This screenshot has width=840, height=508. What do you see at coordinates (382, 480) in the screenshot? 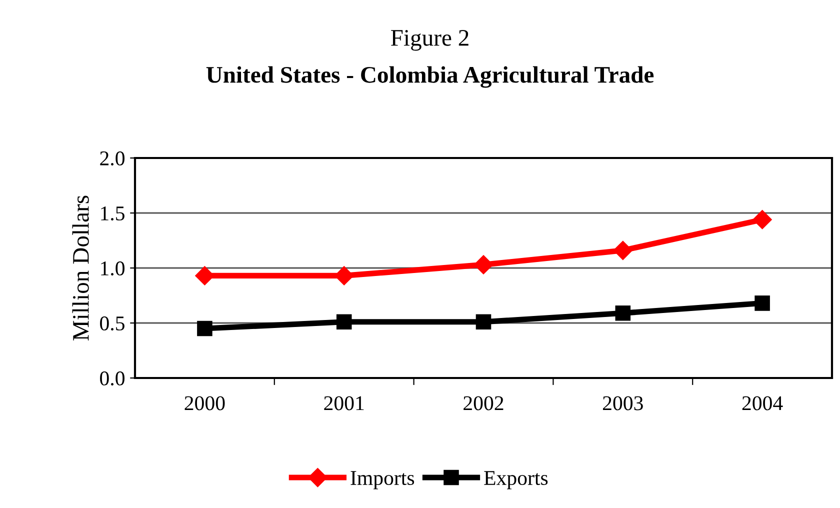
I see `legend-label: Imports` at bounding box center [382, 480].